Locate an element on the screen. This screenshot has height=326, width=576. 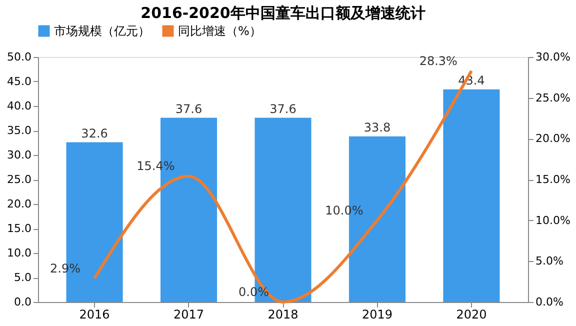
y2-tick-label: 10.0% is located at coordinates (553, 220).